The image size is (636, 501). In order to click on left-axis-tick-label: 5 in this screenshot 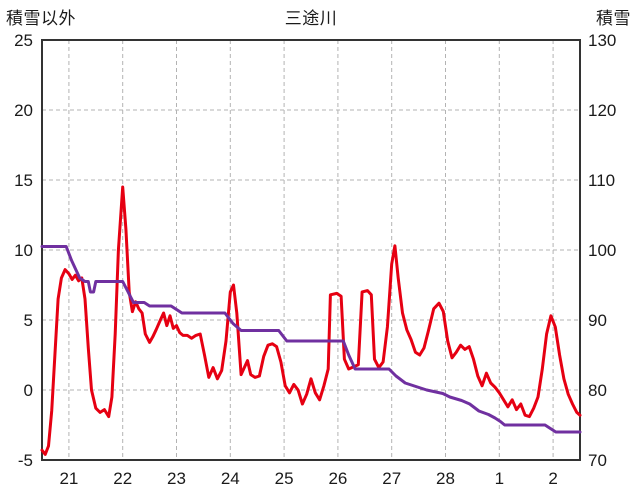, I will do `click(28, 320)`.